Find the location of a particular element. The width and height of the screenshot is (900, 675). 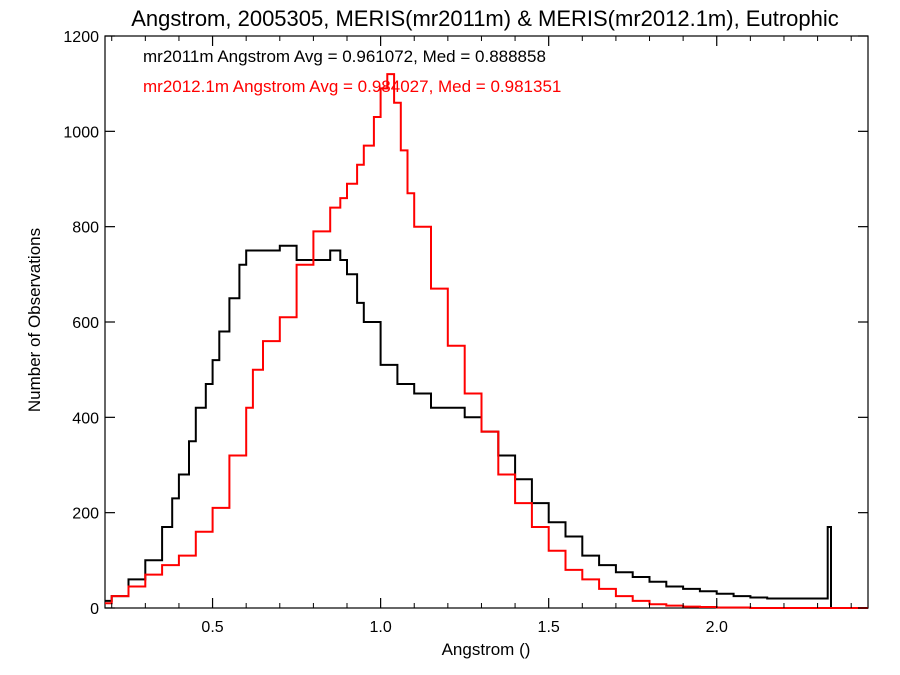

x-axis-label: Angstrom () is located at coordinates (486, 649).